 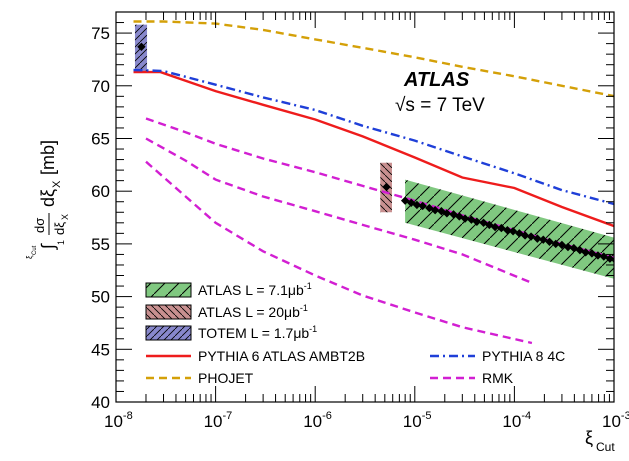 What do you see at coordinates (436, 80) in the screenshot?
I see `experiment-label: ATLAS` at bounding box center [436, 80].